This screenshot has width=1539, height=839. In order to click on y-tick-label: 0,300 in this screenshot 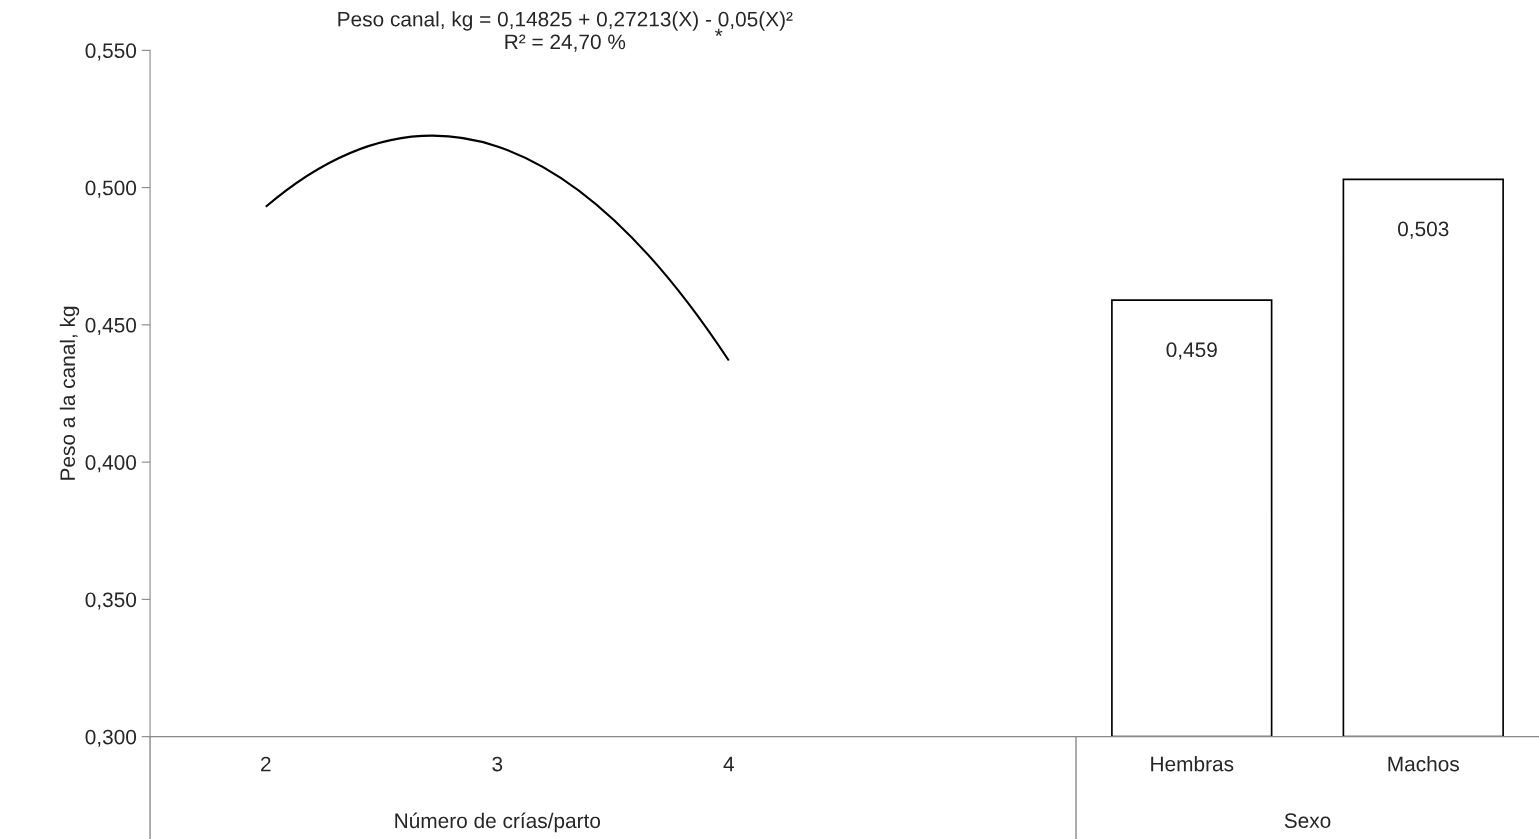, I will do `click(111, 738)`.